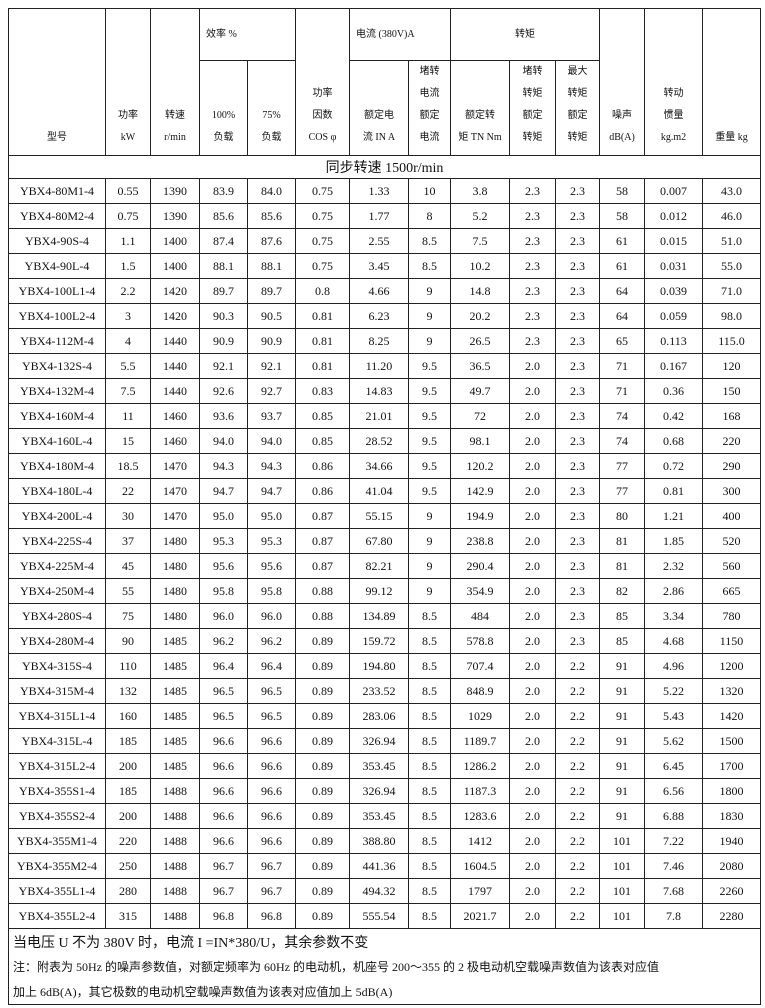 This screenshot has height=1008, width=765. I want to click on table-cell: 1420, so click(175, 316).